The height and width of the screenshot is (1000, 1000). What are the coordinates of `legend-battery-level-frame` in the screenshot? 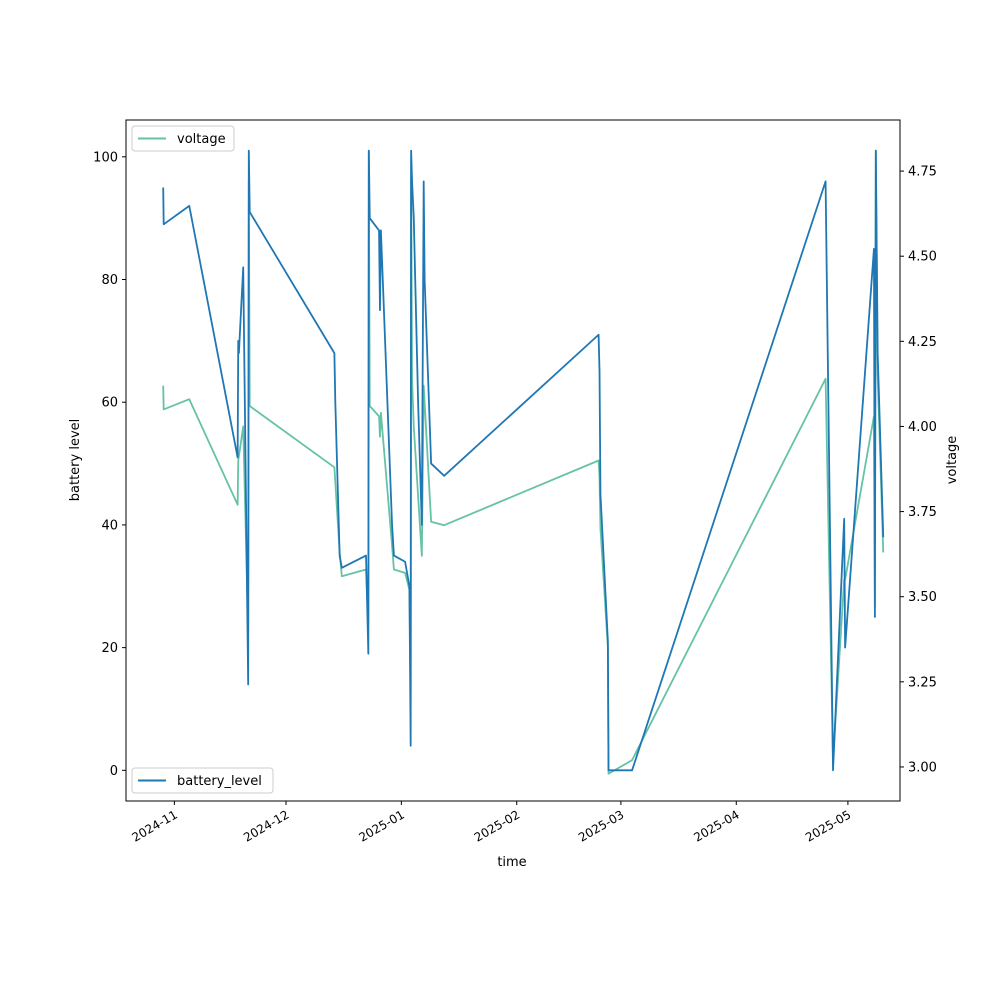 It's located at (202, 780).